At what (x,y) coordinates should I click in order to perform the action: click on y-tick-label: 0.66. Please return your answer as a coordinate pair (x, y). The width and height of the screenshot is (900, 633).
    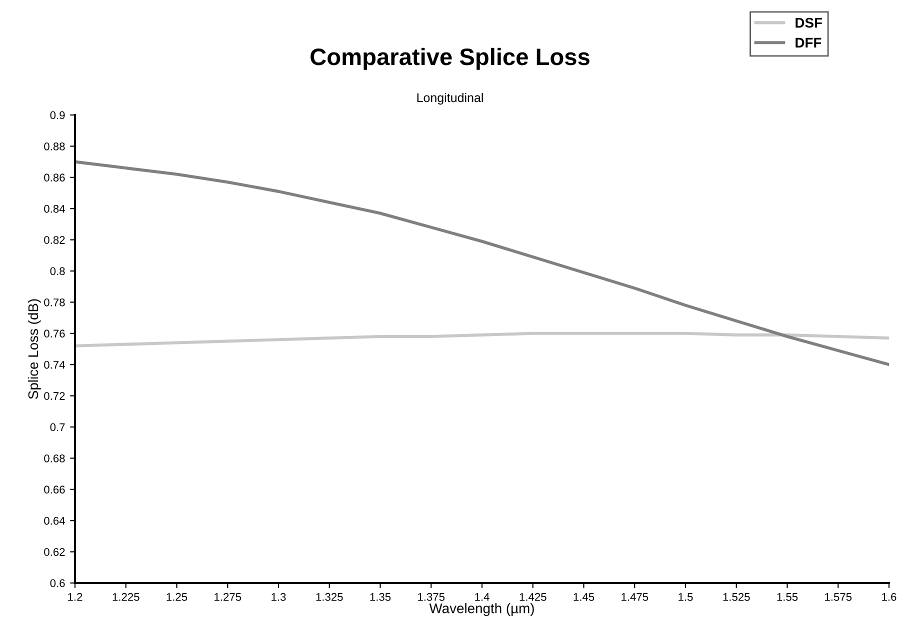
    Looking at the image, I should click on (54, 490).